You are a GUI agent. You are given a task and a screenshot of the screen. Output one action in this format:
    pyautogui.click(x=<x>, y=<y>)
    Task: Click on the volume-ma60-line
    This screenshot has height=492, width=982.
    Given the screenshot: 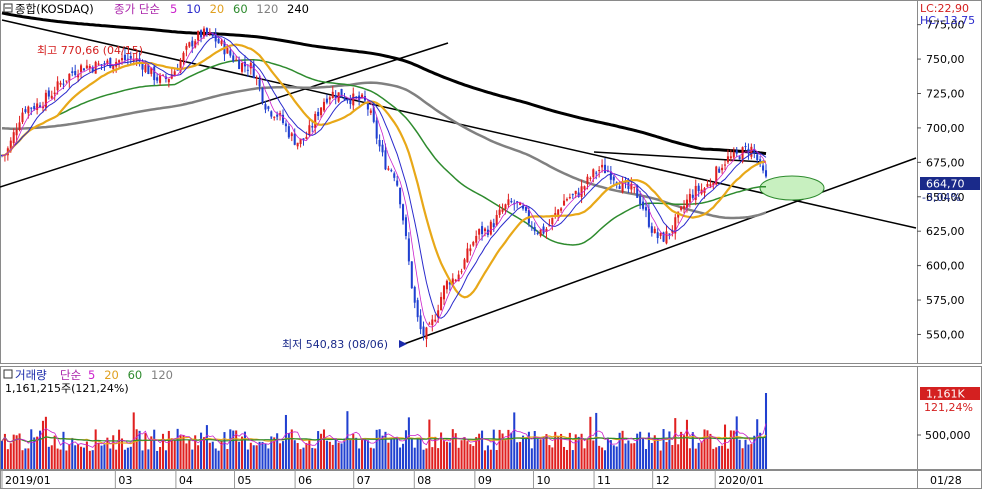 What is the action you would take?
    pyautogui.click(x=384, y=439)
    